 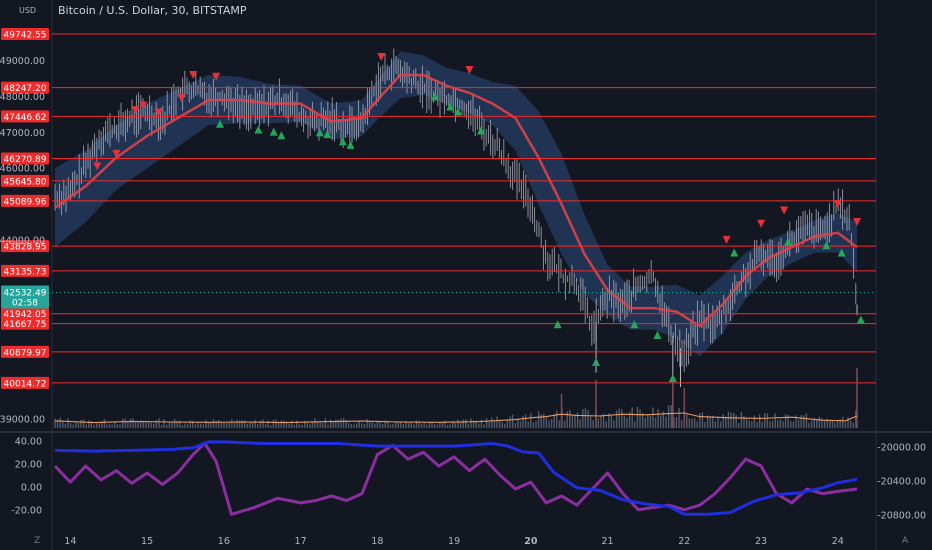 What do you see at coordinates (901, 482) in the screenshot?
I see `oscillator-right-tick: -20400.00` at bounding box center [901, 482].